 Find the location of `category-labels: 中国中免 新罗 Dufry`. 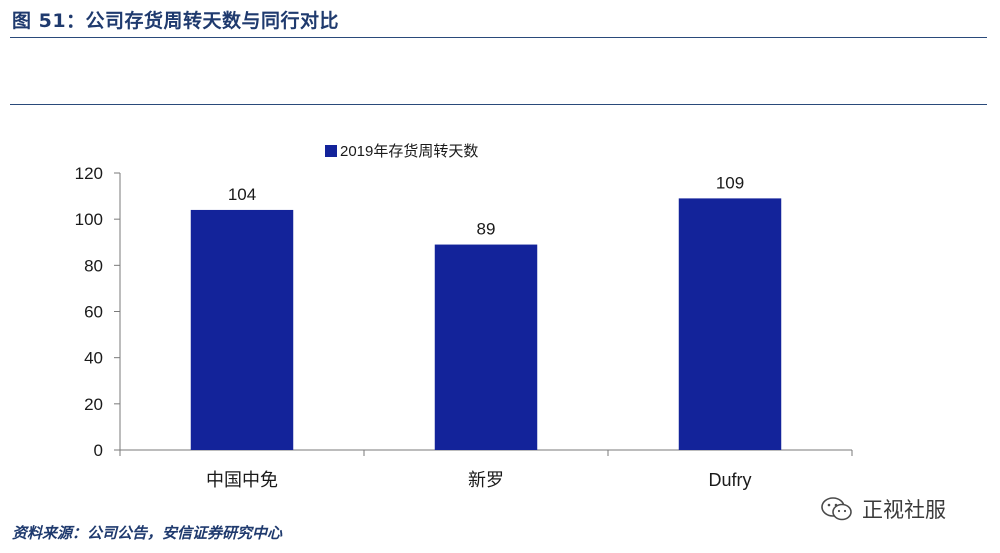

category-labels: 中国中免 新罗 Dufry is located at coordinates (479, 480).